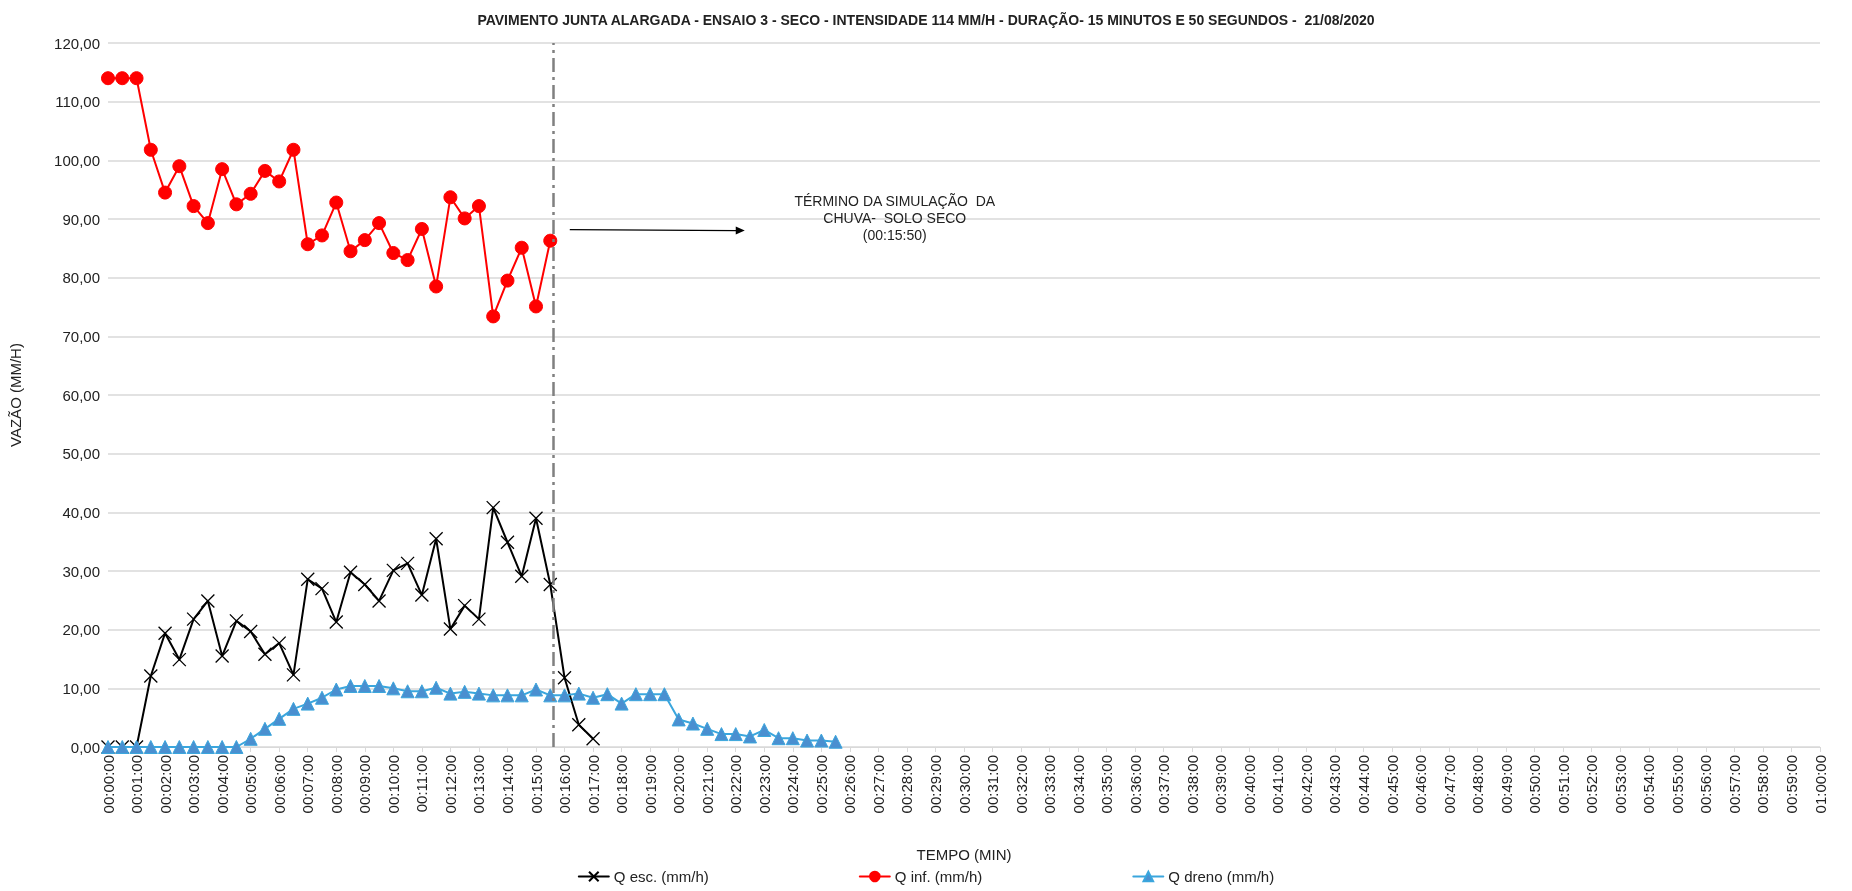 The height and width of the screenshot is (891, 1852). Describe the element at coordinates (736, 784) in the screenshot. I see `x-tick-label: 00:22:00` at that location.